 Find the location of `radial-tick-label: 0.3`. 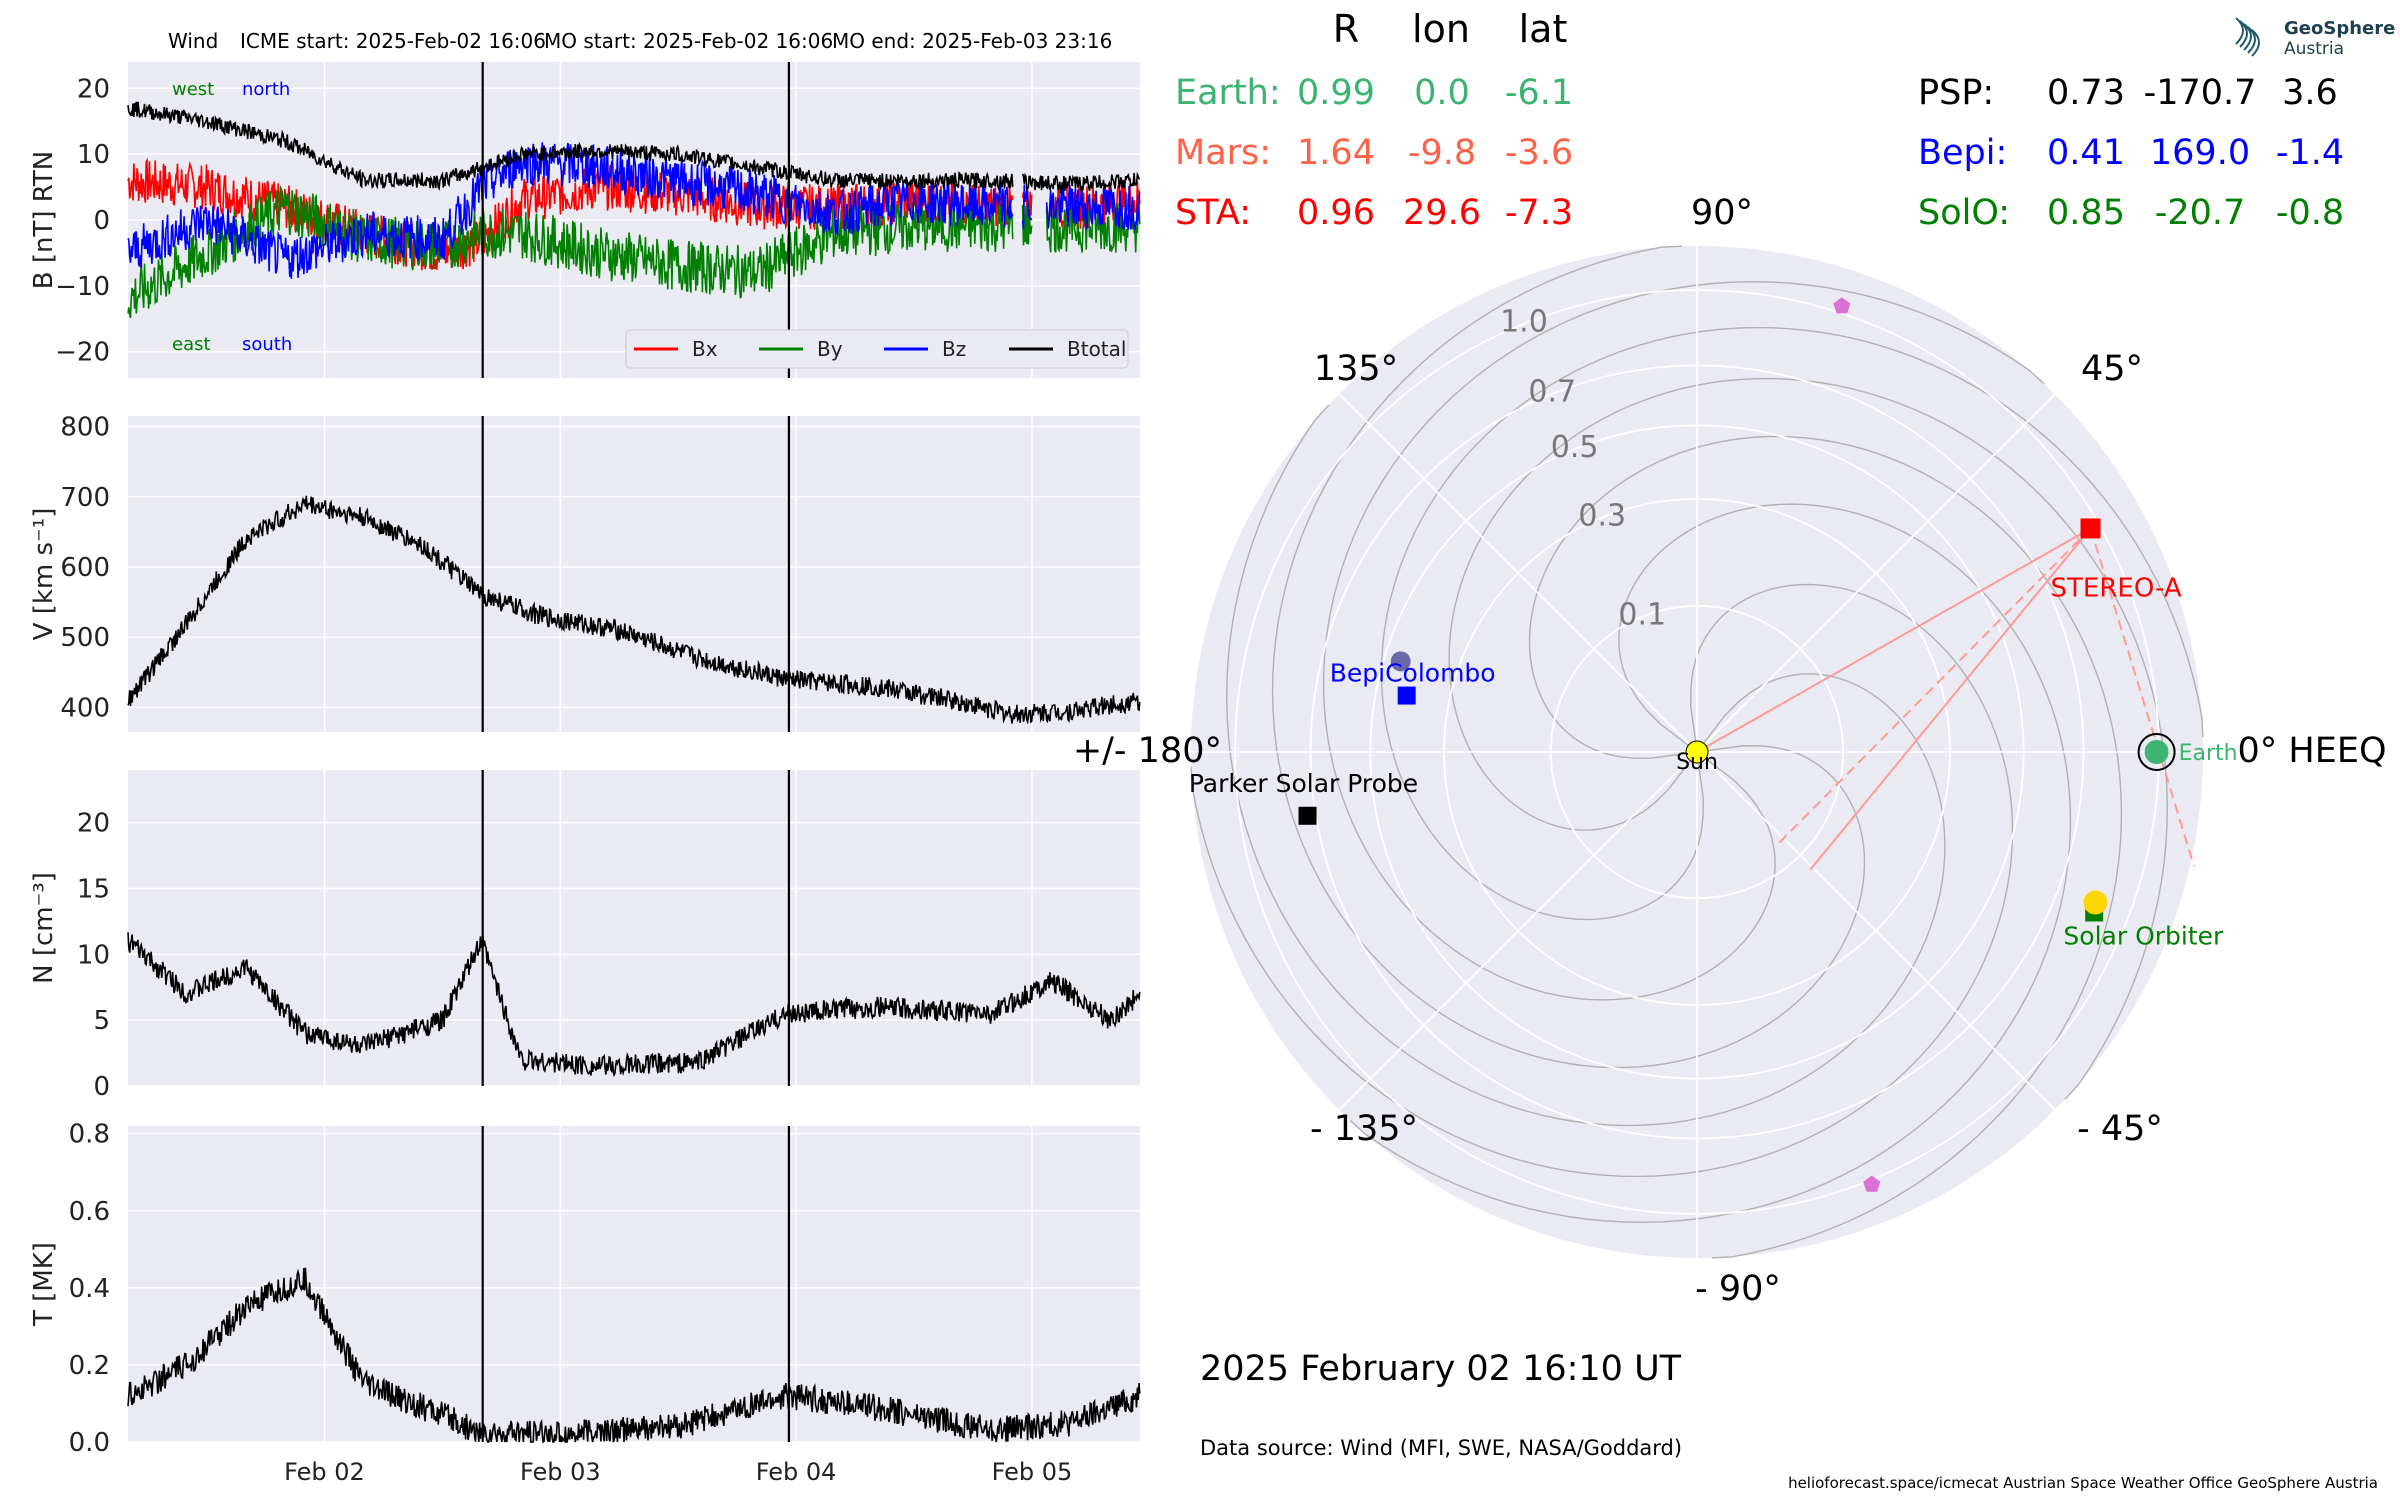

radial-tick-label: 0.3 is located at coordinates (1602, 515).